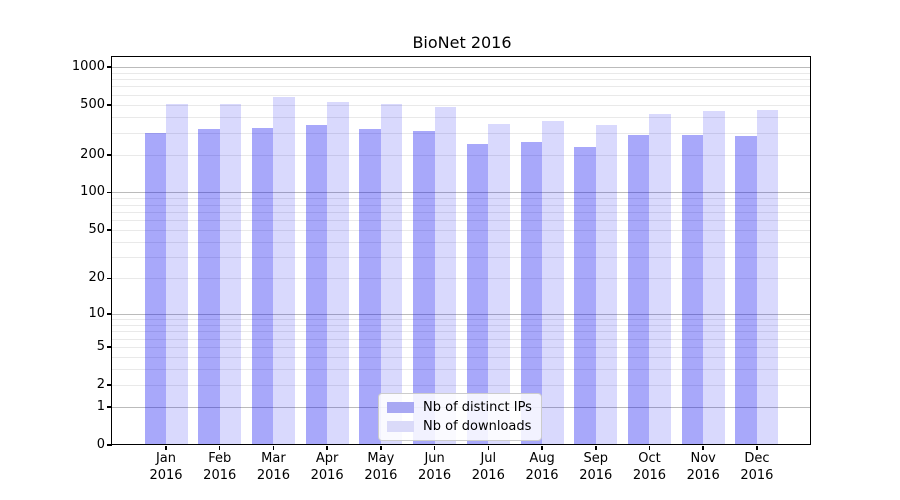 This screenshot has width=900, height=500. Describe the element at coordinates (400, 407) in the screenshot. I see `legend-swatch-distinct-ips` at that location.